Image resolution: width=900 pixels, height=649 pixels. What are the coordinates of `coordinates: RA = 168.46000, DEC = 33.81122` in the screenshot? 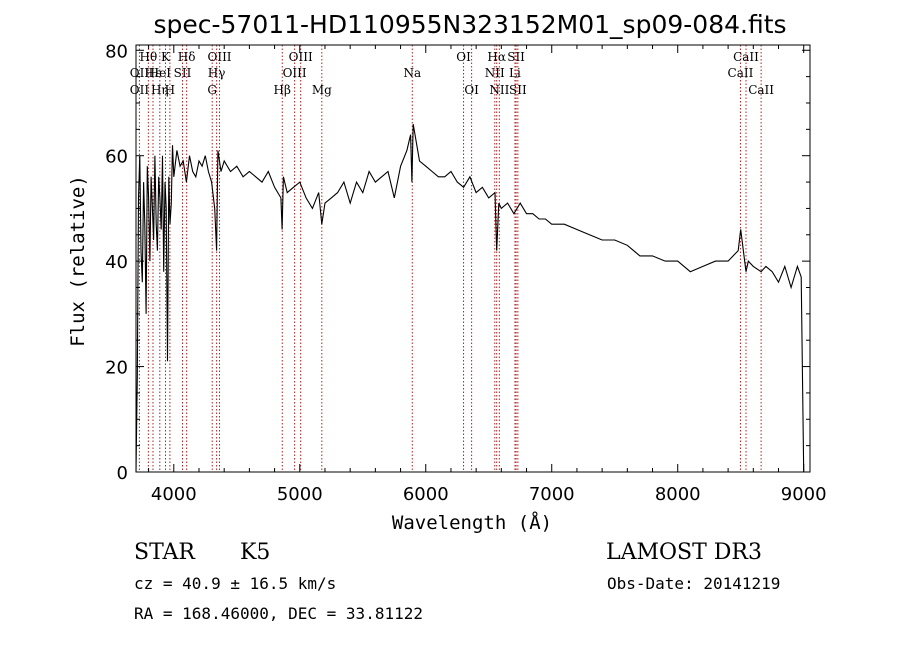 It's located at (278, 613).